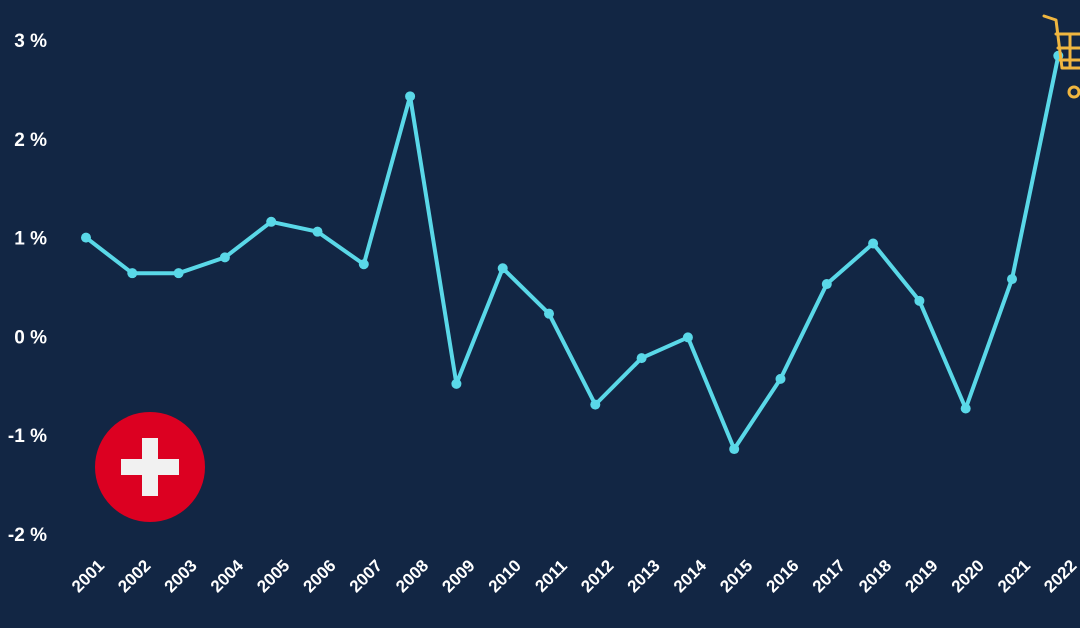 This screenshot has width=1080, height=628. Describe the element at coordinates (1014, 576) in the screenshot. I see `x-tick-label: 2021` at that location.